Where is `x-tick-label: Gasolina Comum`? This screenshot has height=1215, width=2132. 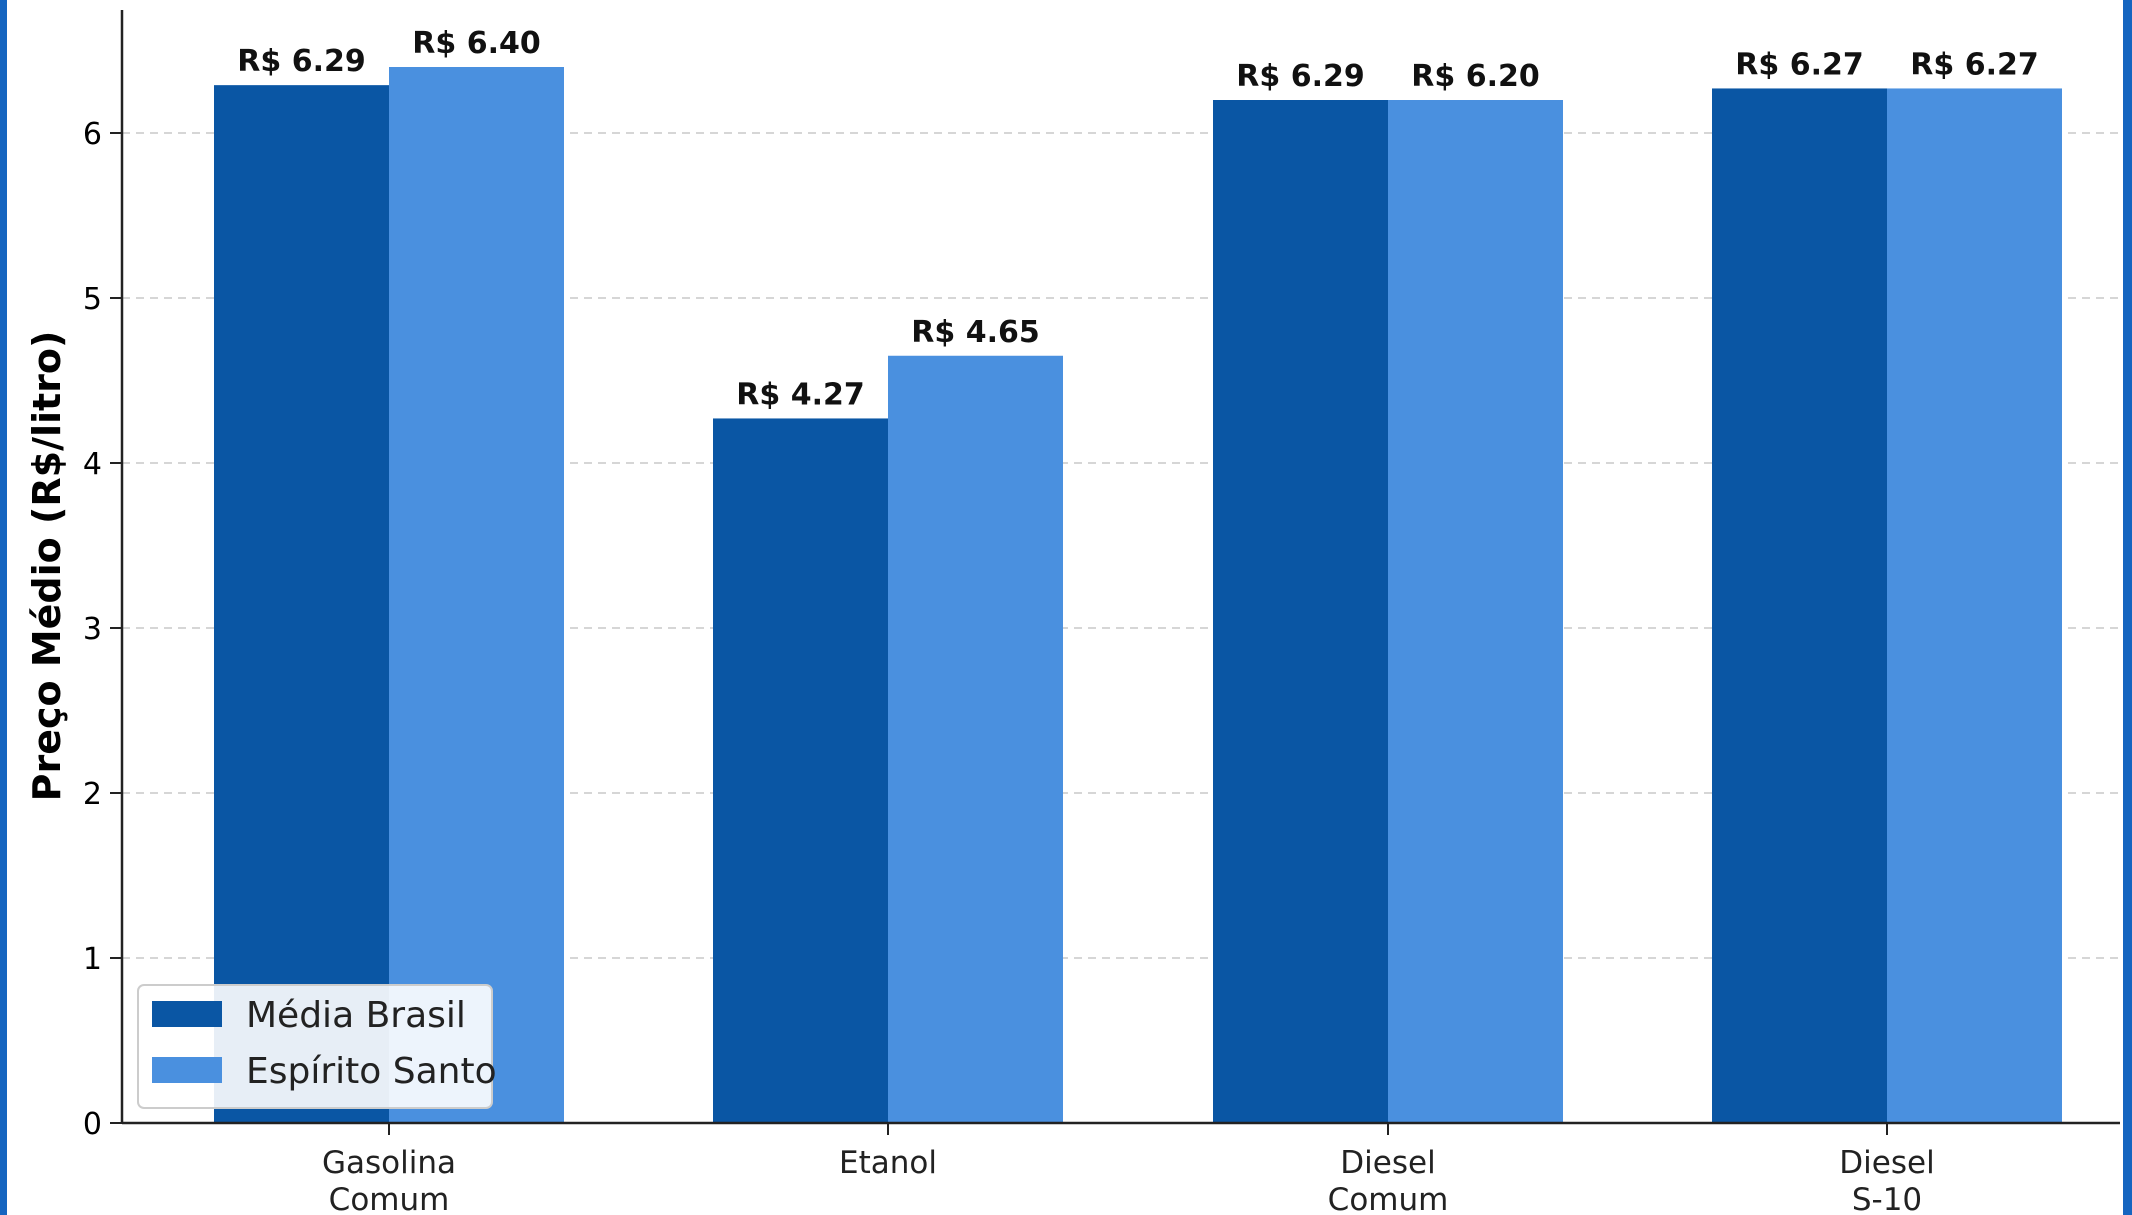
x-tick-label: Gasolina Comum is located at coordinates (389, 1180).